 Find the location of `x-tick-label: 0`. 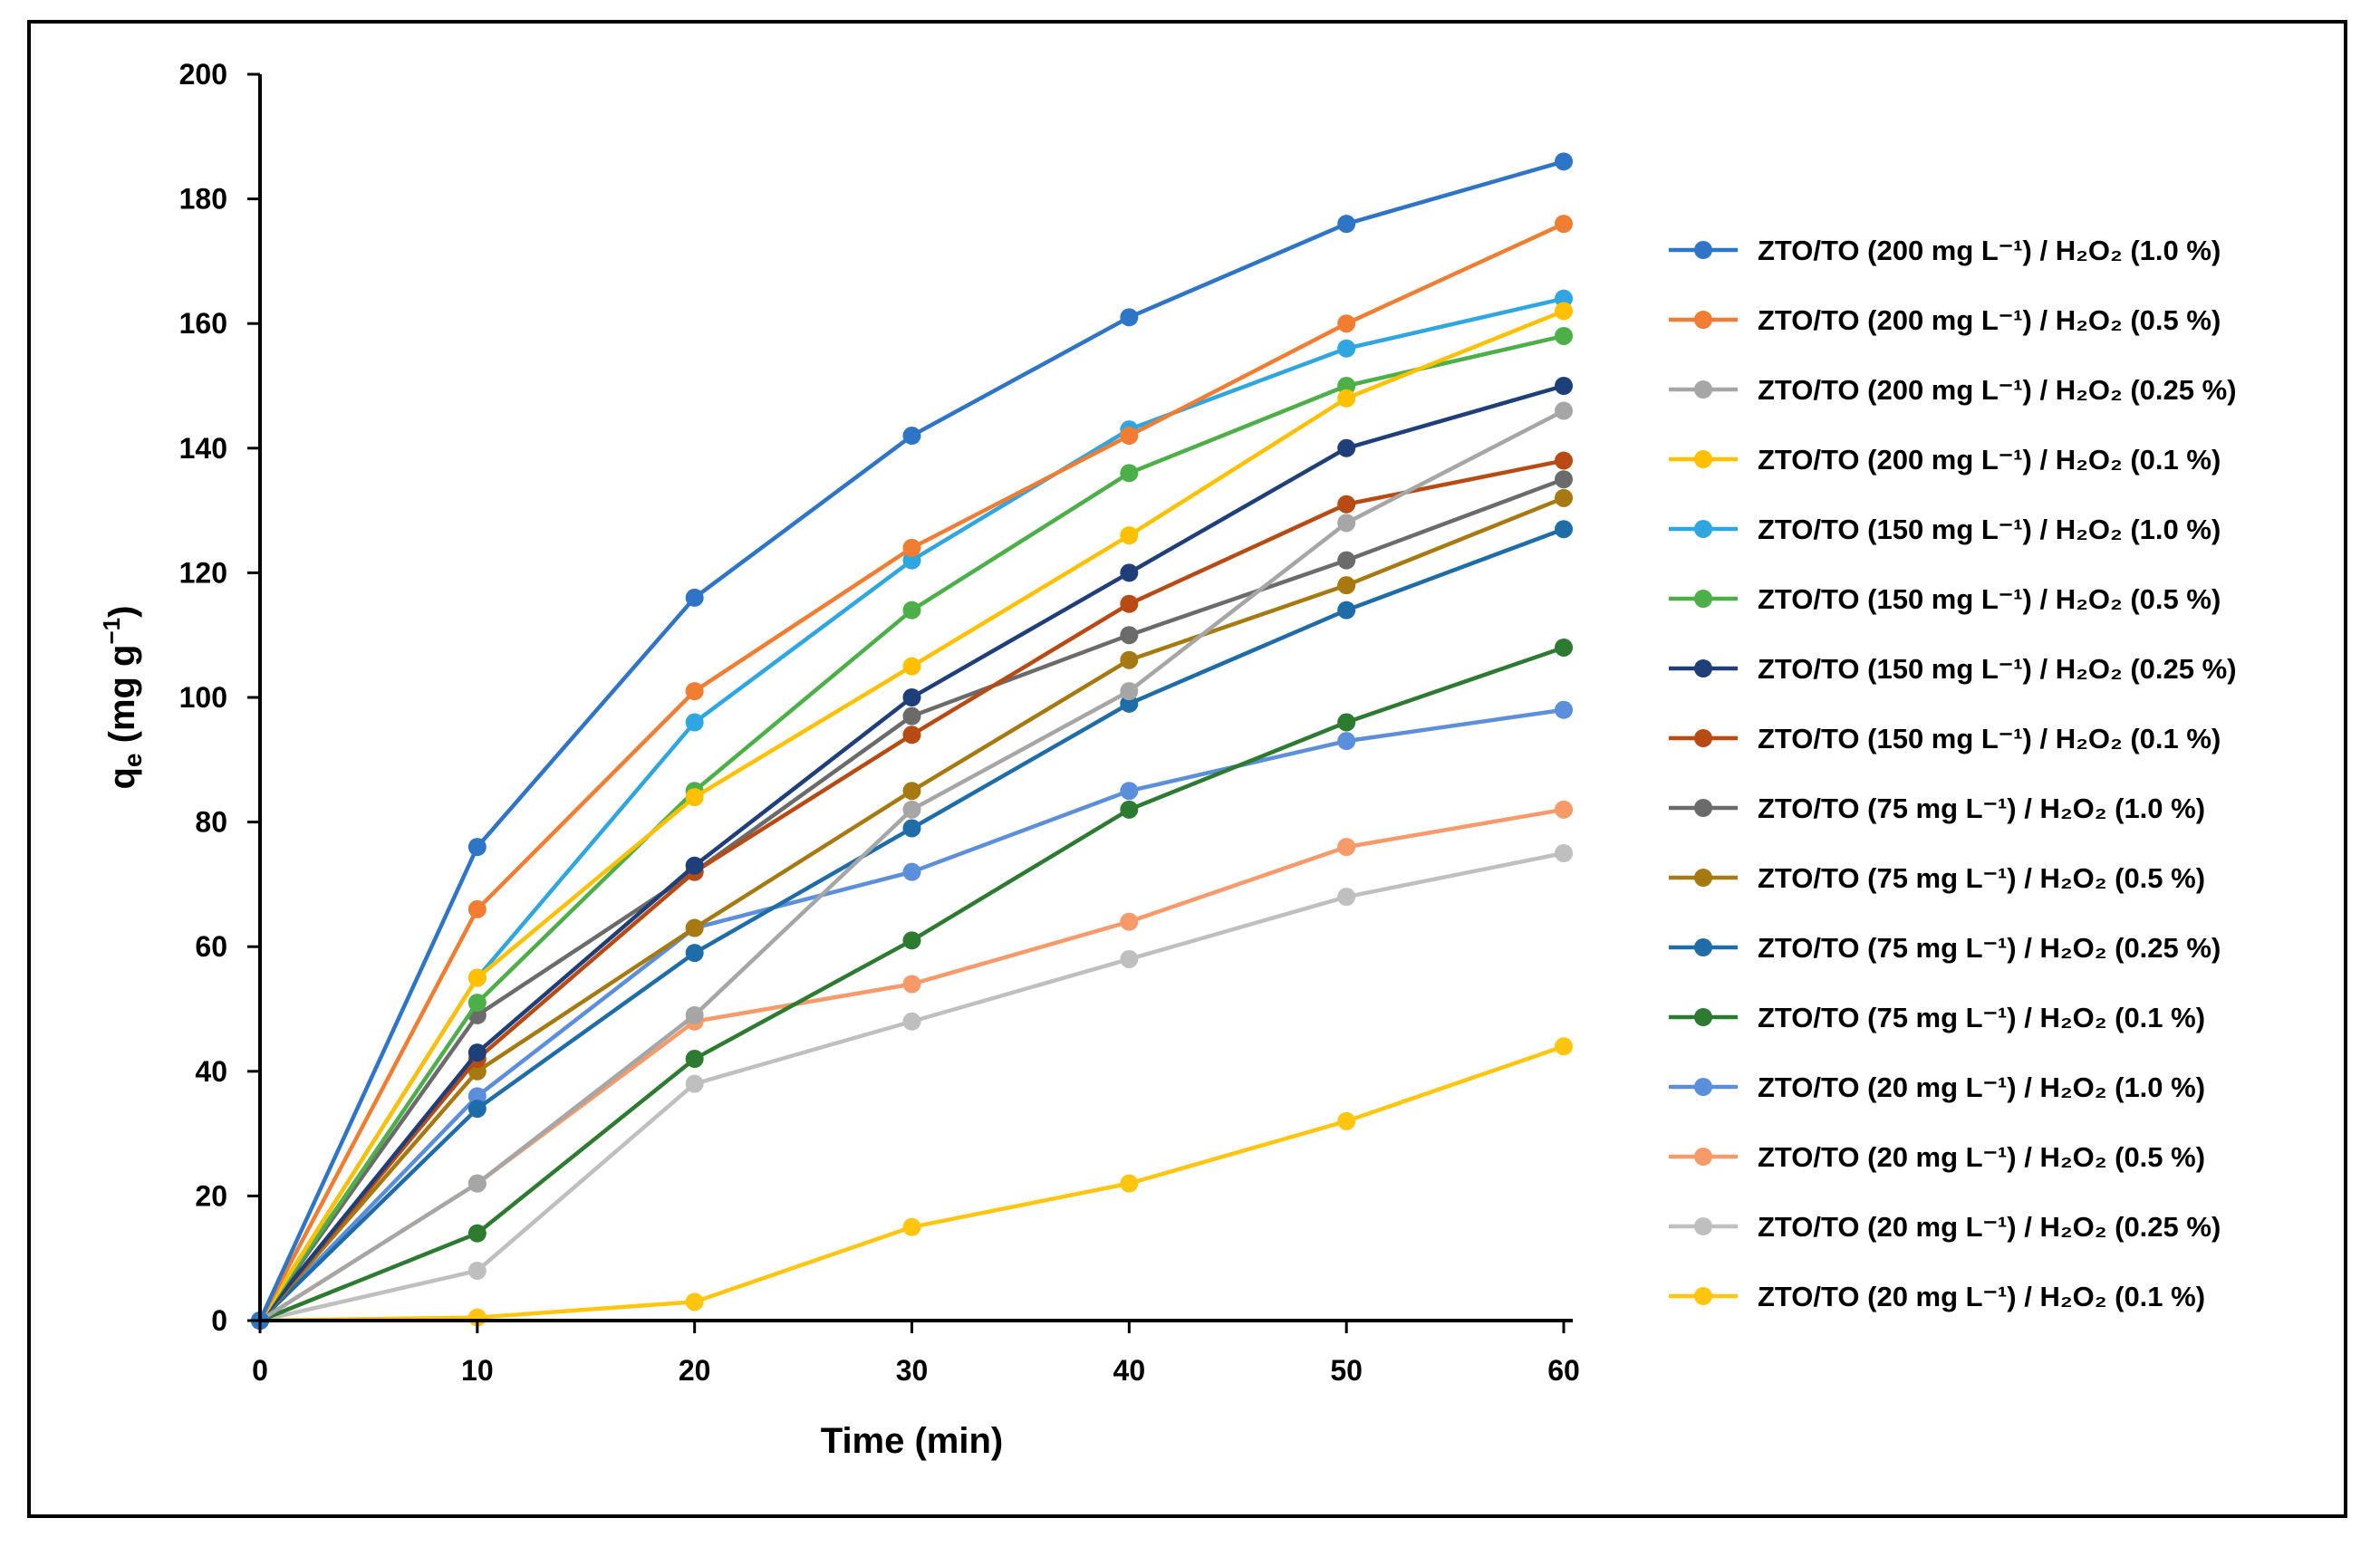

x-tick-label: 0 is located at coordinates (260, 1370).